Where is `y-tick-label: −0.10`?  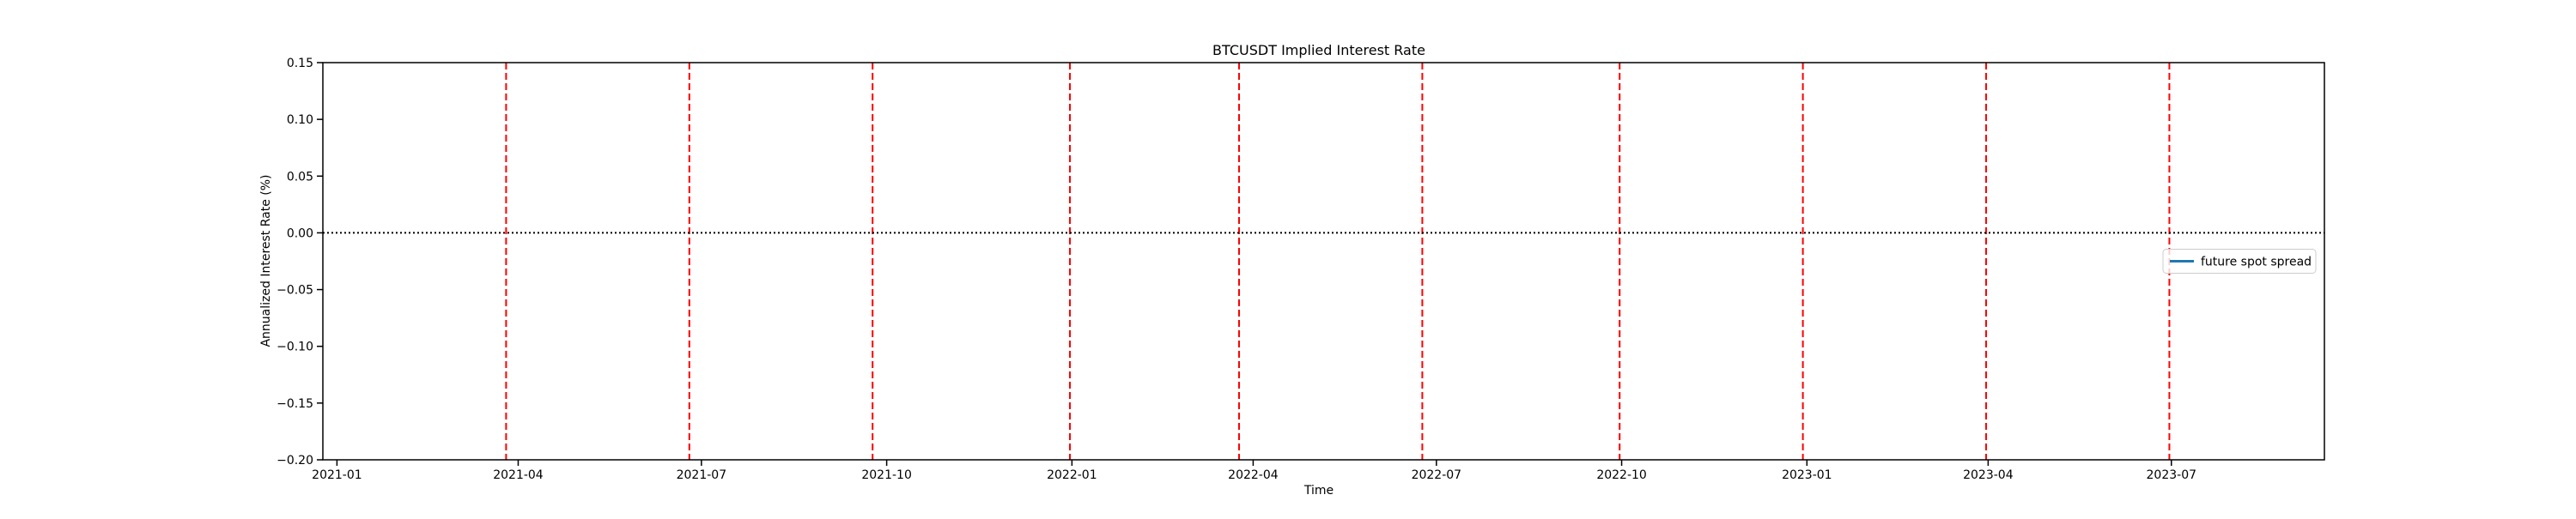 y-tick-label: −0.10 is located at coordinates (294, 347).